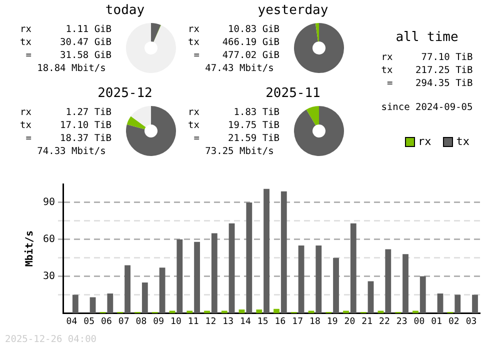 The image size is (500, 348). What do you see at coordinates (125, 11) in the screenshot?
I see `chart-title: today` at bounding box center [125, 11].